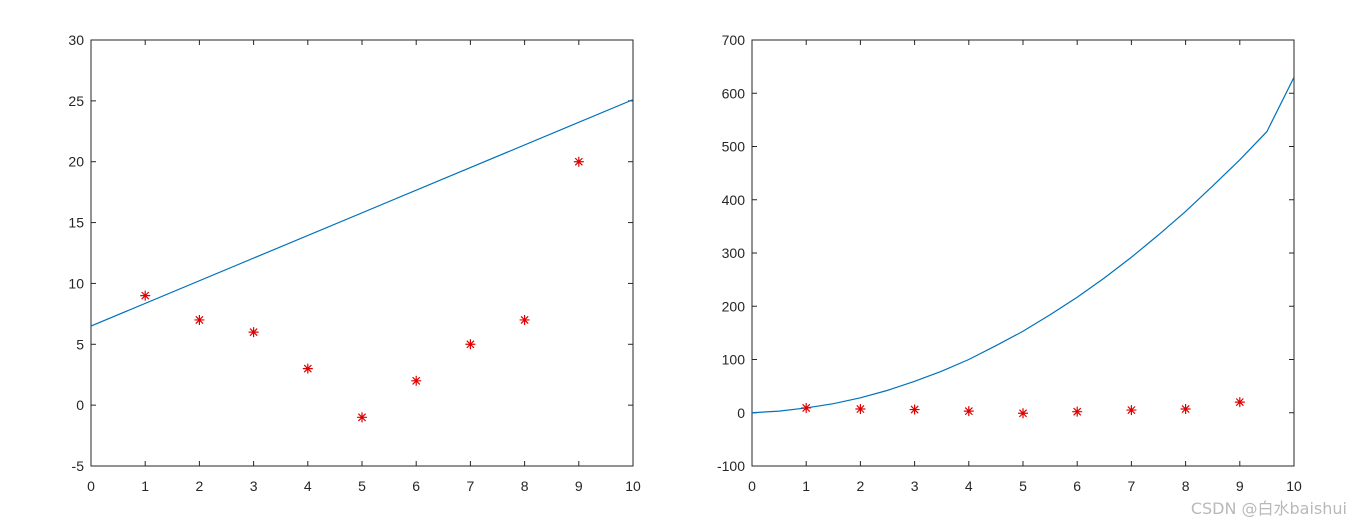 This screenshot has height=525, width=1361. What do you see at coordinates (734, 147) in the screenshot?
I see `y-tick-label: 500` at bounding box center [734, 147].